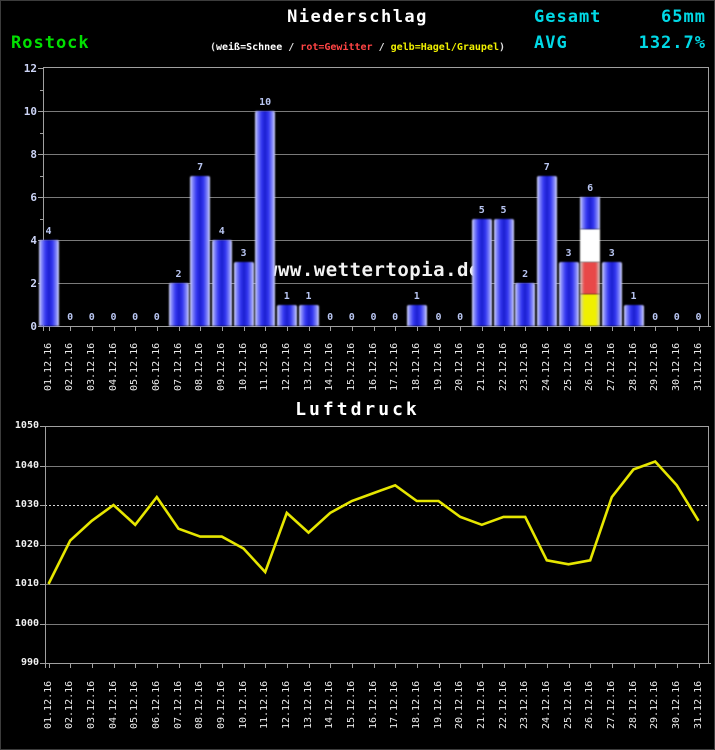  What do you see at coordinates (91, 366) in the screenshot?
I see `x-axis-label: 03.12.16` at bounding box center [91, 366].